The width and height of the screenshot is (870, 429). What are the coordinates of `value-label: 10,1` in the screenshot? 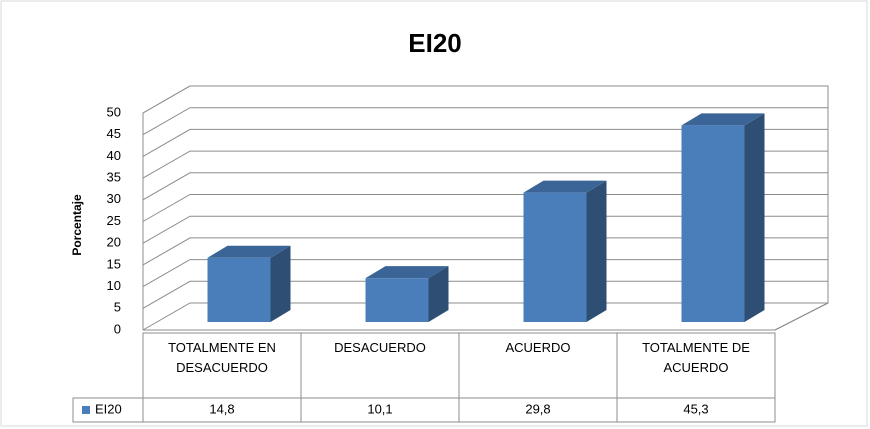 It's located at (379, 408).